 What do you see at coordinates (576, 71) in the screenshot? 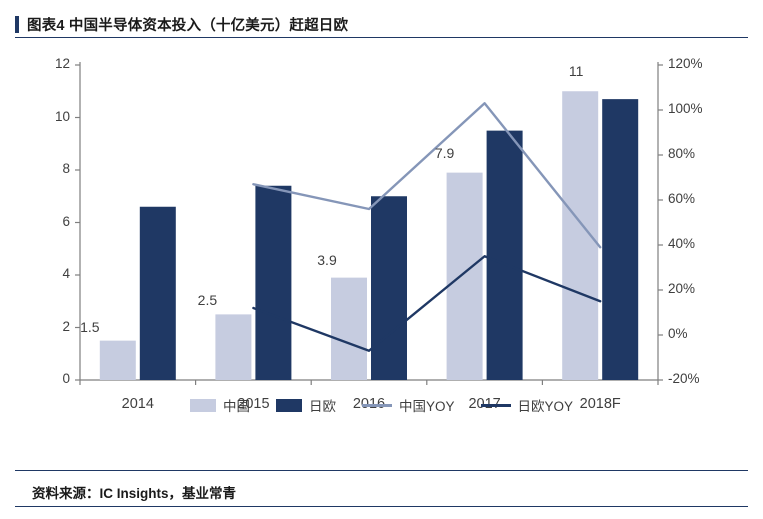
I see `bar-value-label: 11` at bounding box center [576, 71].